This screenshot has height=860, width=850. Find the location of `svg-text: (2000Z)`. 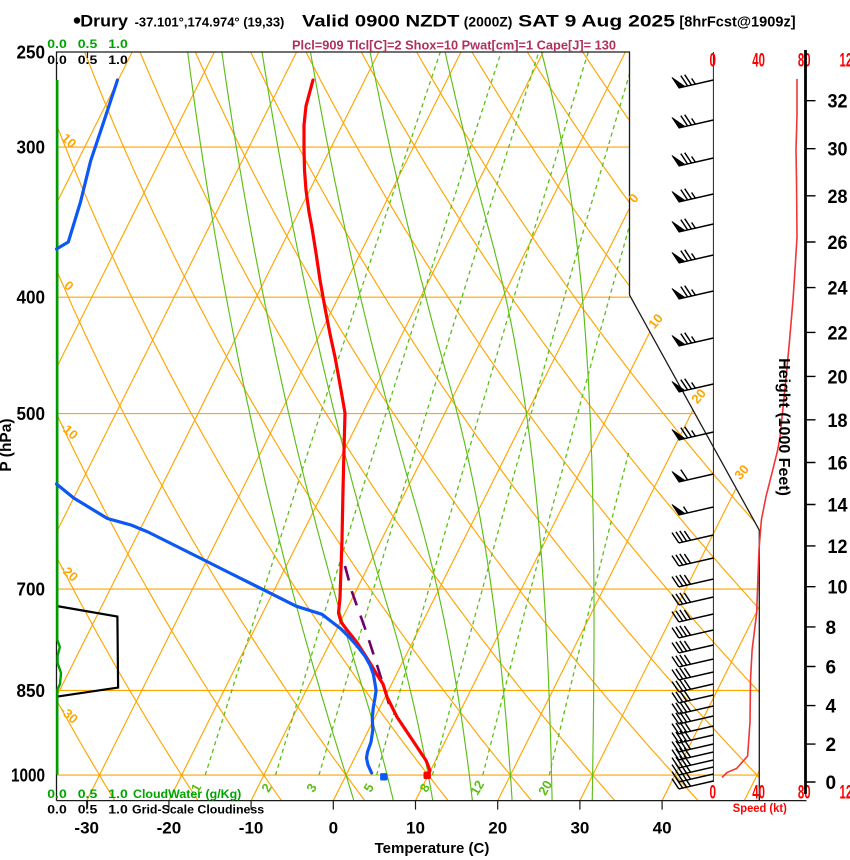

svg-text: (2000Z) is located at coordinates (488, 21).